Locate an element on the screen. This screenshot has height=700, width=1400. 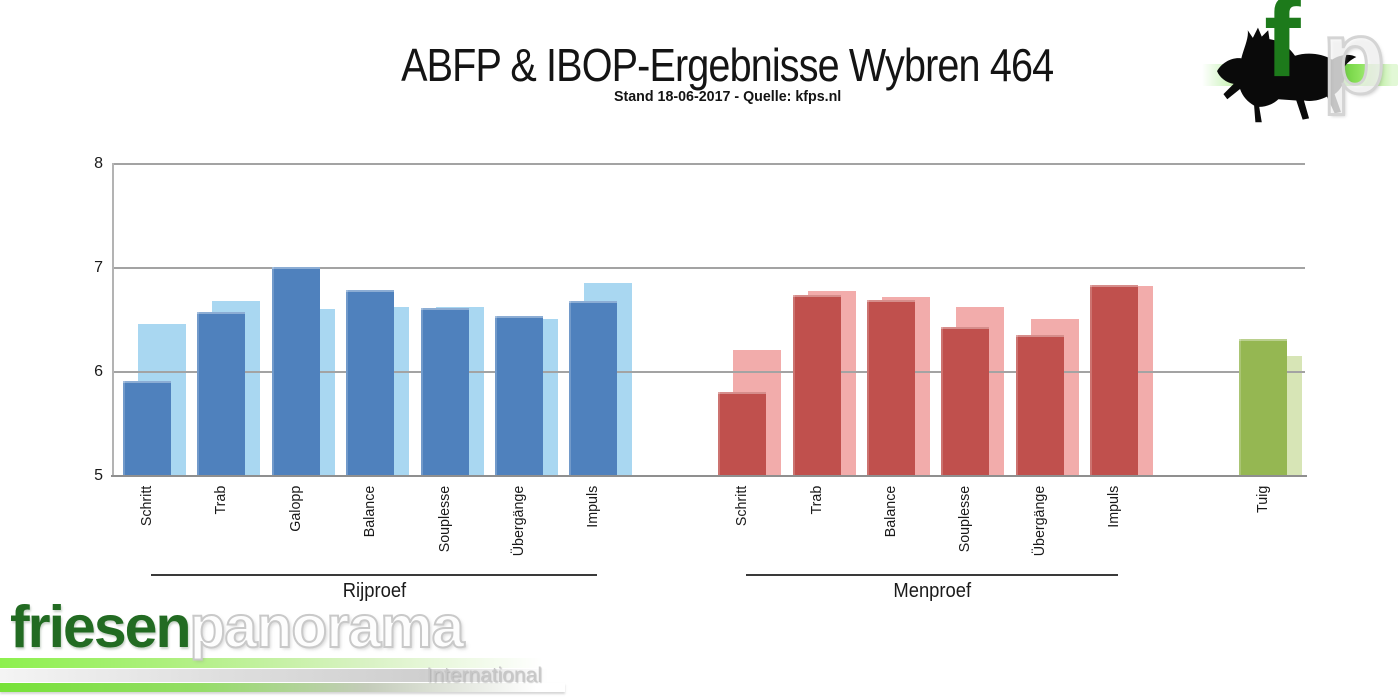
horse-icon is located at coordinates (1287, 75).